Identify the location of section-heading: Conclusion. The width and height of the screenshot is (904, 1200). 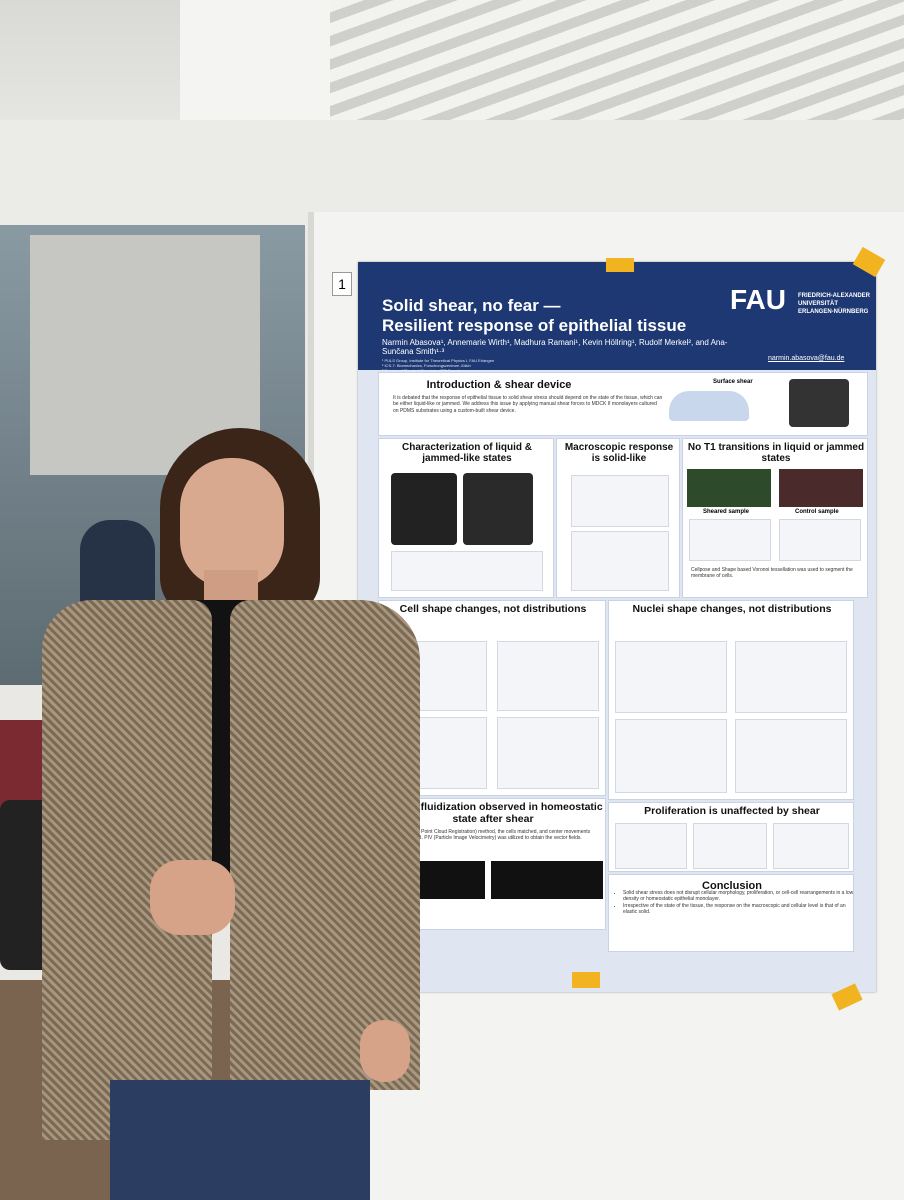
(732, 886).